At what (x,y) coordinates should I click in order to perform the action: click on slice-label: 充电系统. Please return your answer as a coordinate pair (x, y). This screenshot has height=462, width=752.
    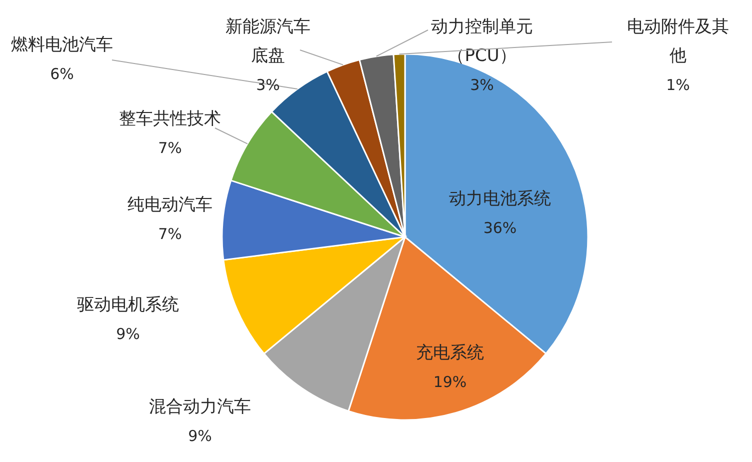
    Looking at the image, I should click on (450, 353).